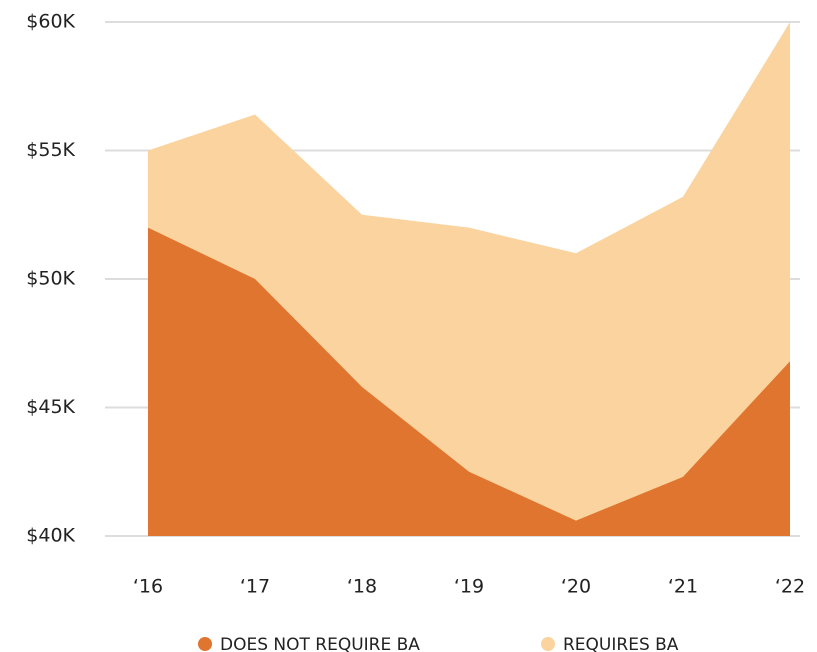 This screenshot has height=652, width=817. Describe the element at coordinates (790, 587) in the screenshot. I see `x-tick-label: ‘22` at that location.